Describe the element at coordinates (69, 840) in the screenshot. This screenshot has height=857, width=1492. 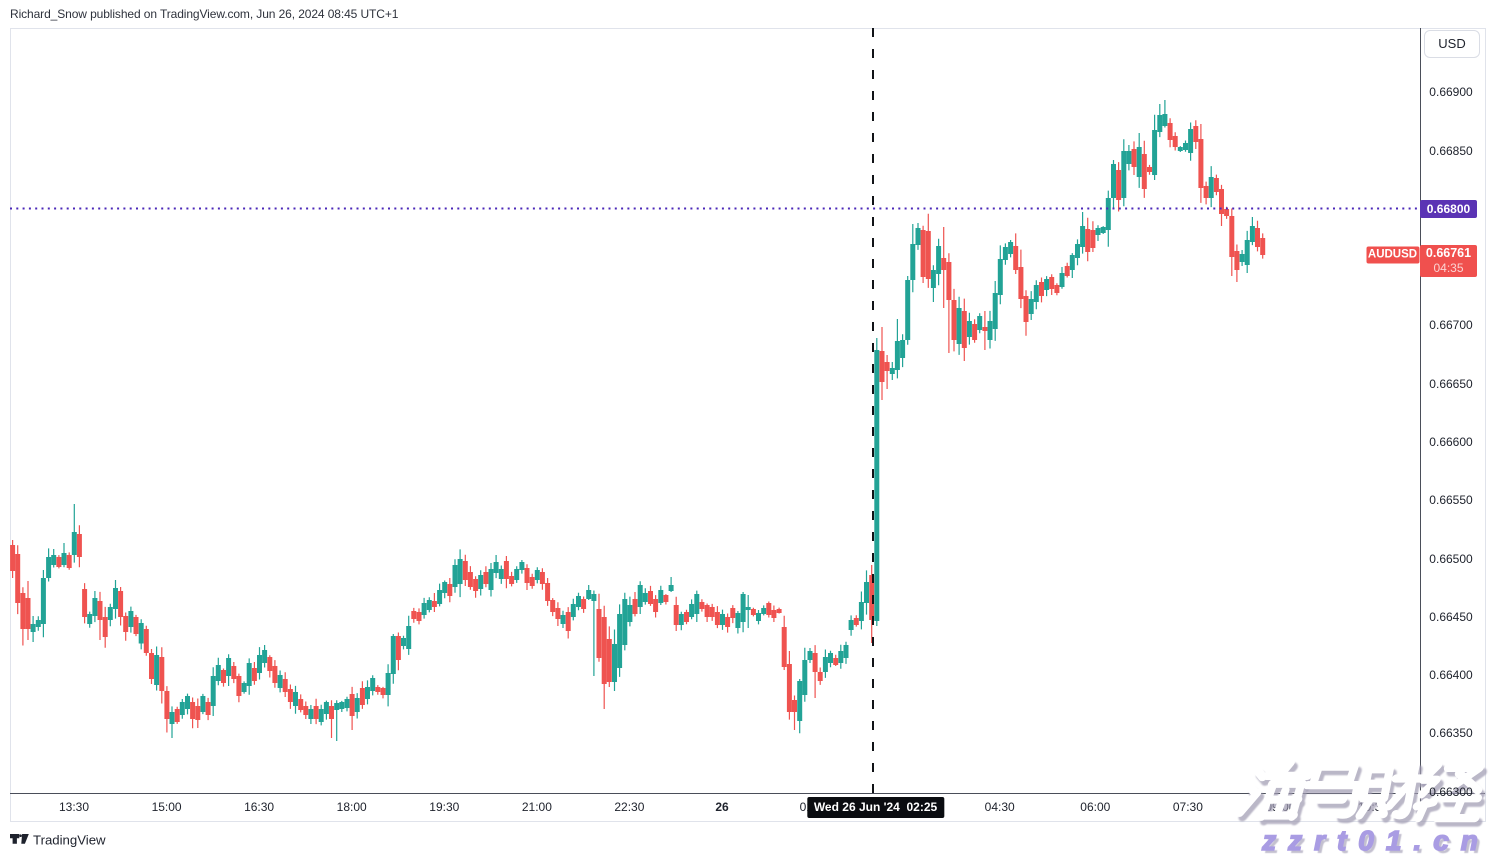
I see `svg-text: TradingView` at that location.